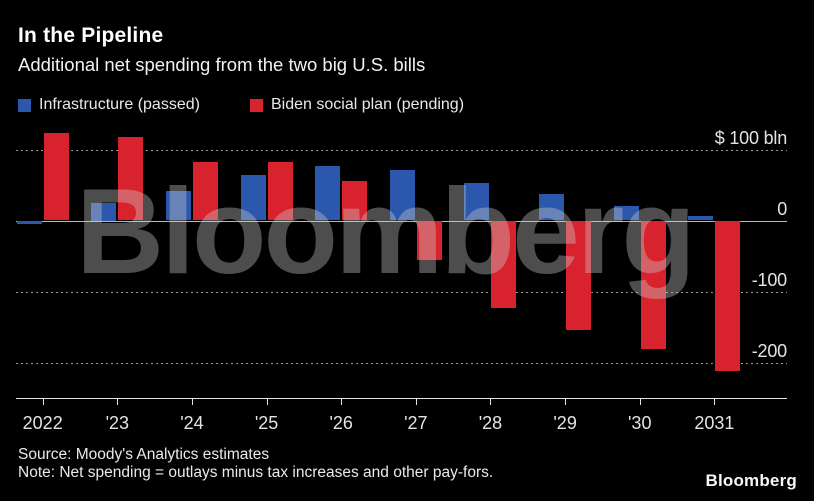 This screenshot has height=501, width=814. What do you see at coordinates (728, 296) in the screenshot?
I see `bar-social-plan-2031` at bounding box center [728, 296].